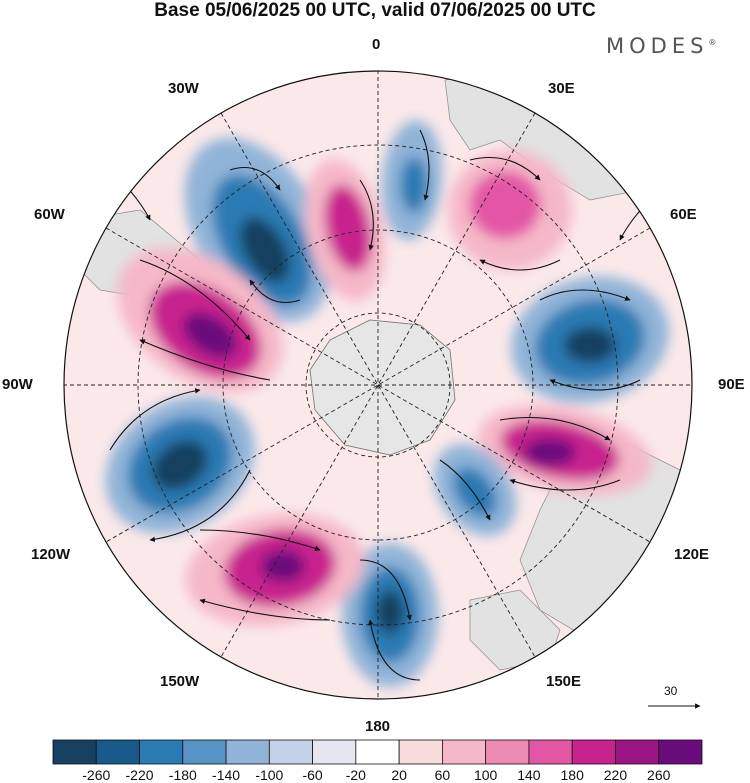  What do you see at coordinates (51, 554) in the screenshot?
I see `lon-label-120w: 120W` at bounding box center [51, 554].